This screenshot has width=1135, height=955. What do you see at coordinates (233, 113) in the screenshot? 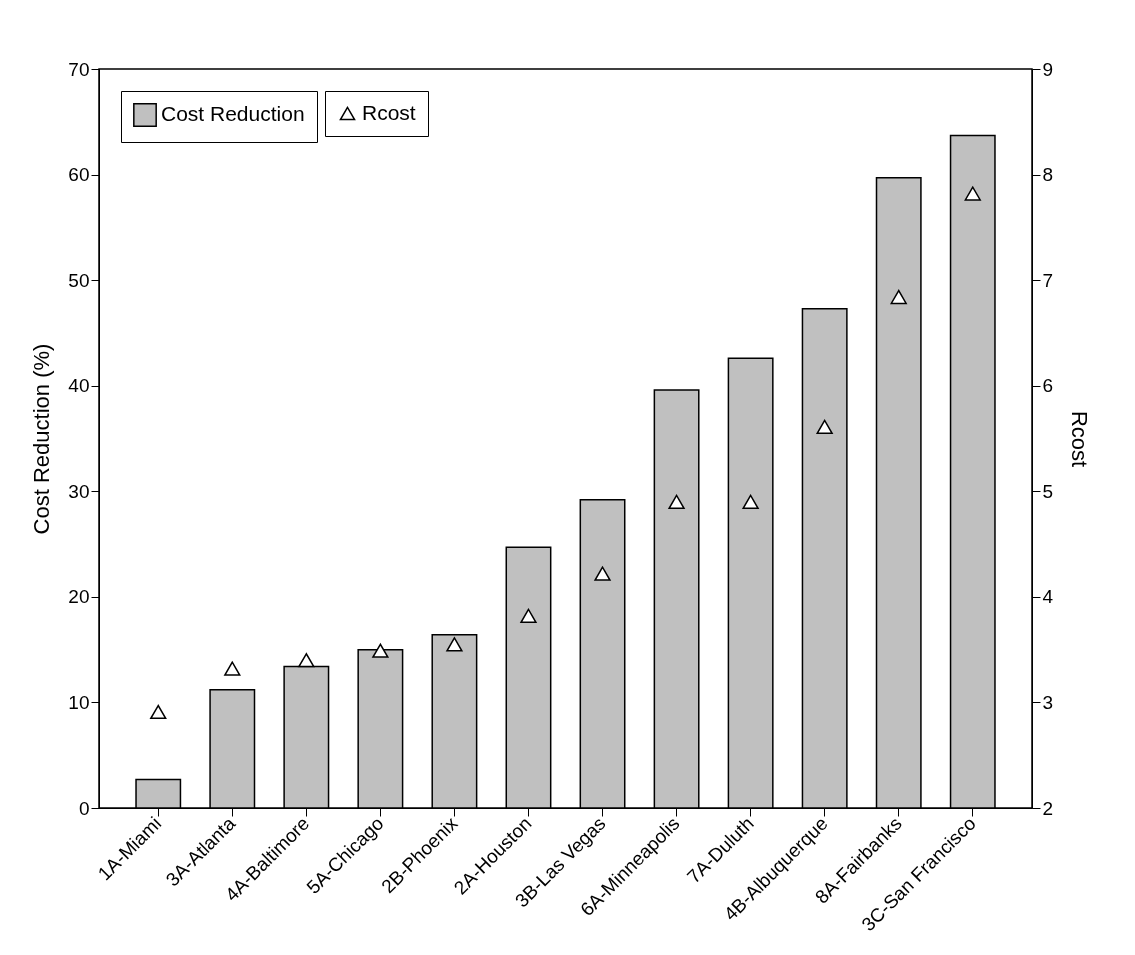
I see `legend-label: Cost Reduction` at bounding box center [233, 113].